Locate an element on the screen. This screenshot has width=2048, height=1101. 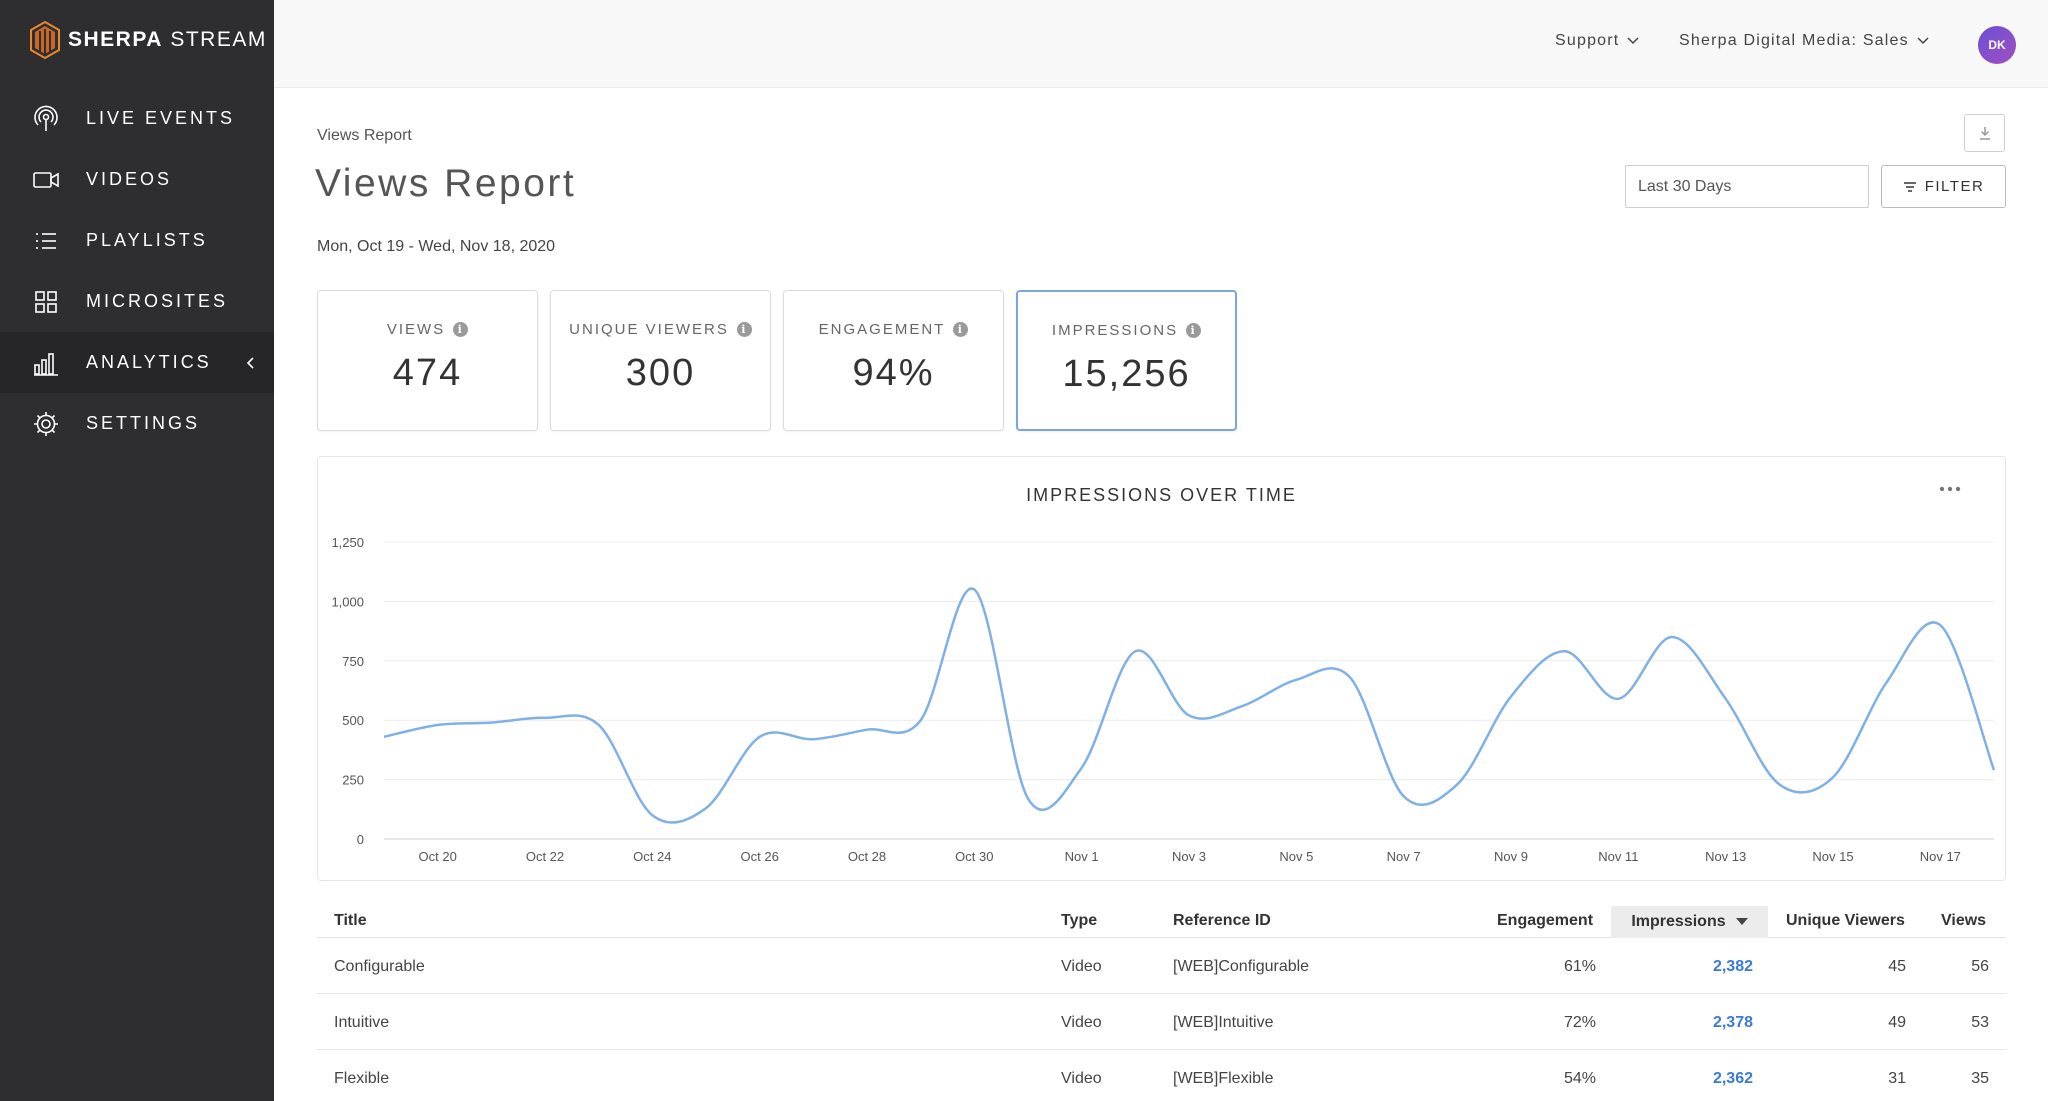
col-header-engagement: Engagement is located at coordinates (1545, 920).